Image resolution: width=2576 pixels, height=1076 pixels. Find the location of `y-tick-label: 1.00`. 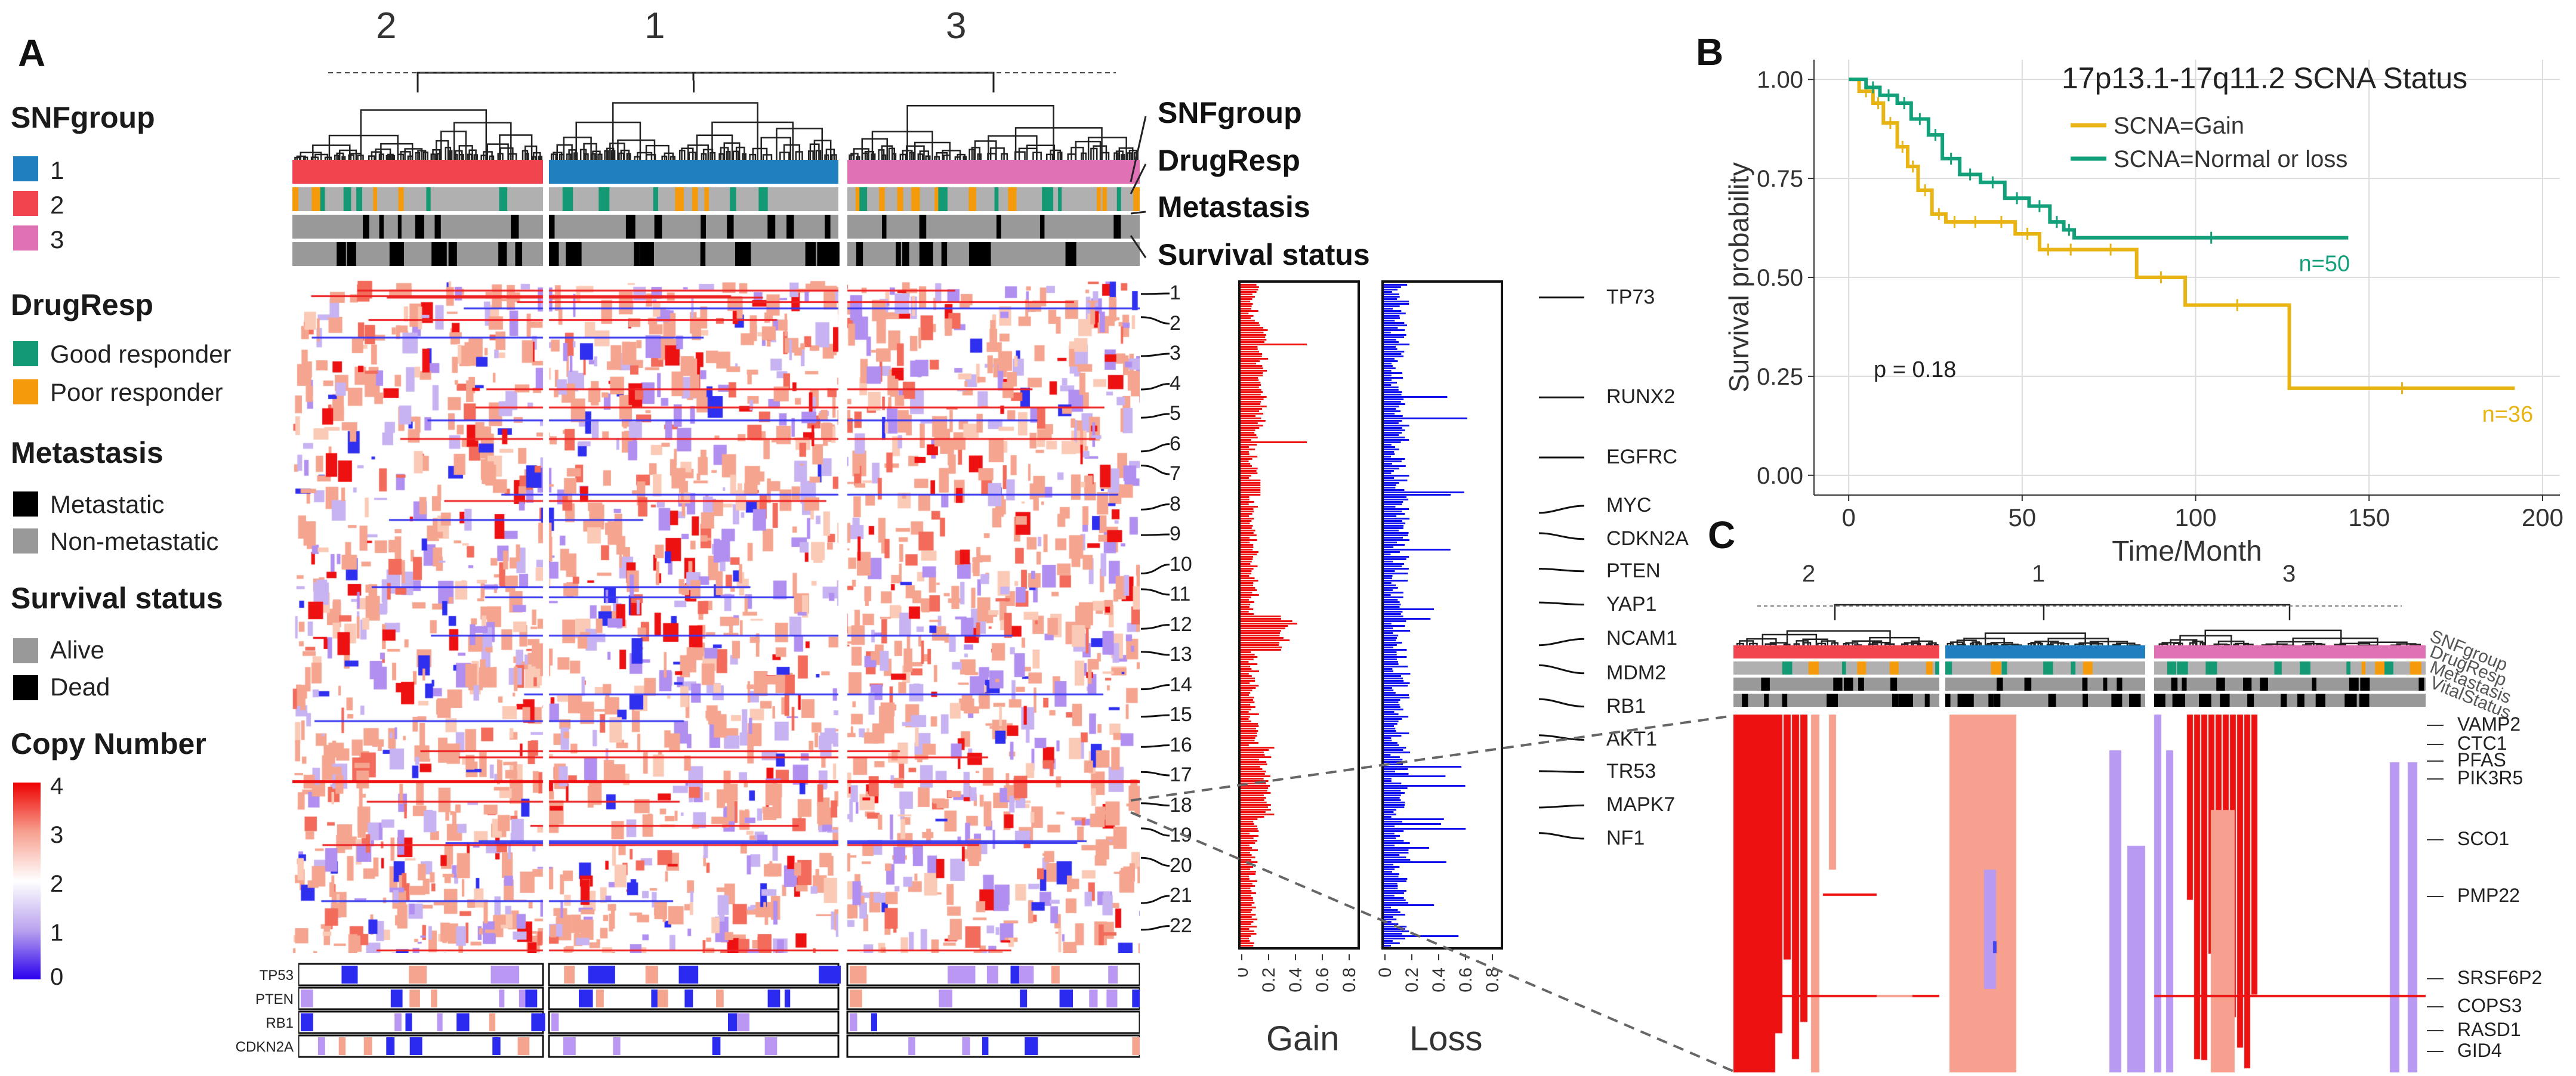

y-tick-label: 1.00 is located at coordinates (1780, 80).